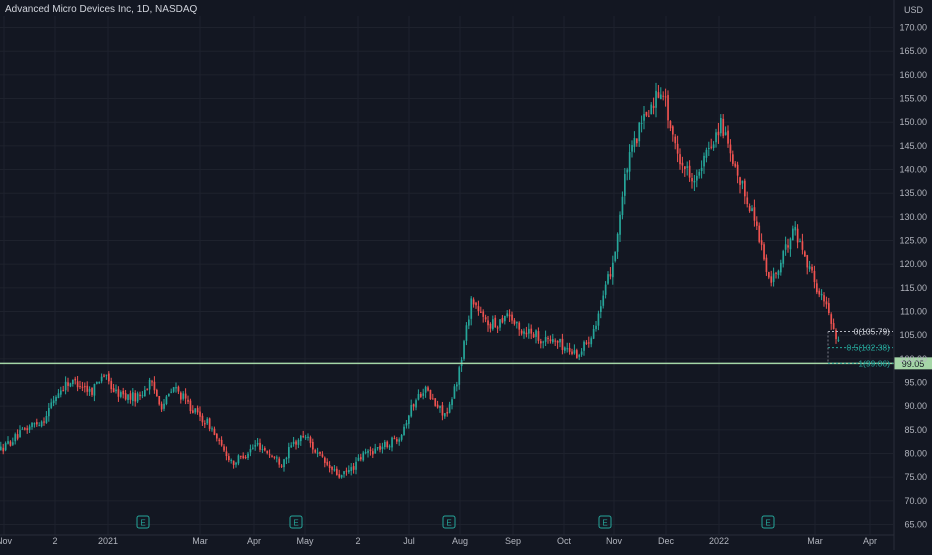 The width and height of the screenshot is (932, 555). What do you see at coordinates (409, 541) in the screenshot?
I see `x-tick-label: Jul` at bounding box center [409, 541].